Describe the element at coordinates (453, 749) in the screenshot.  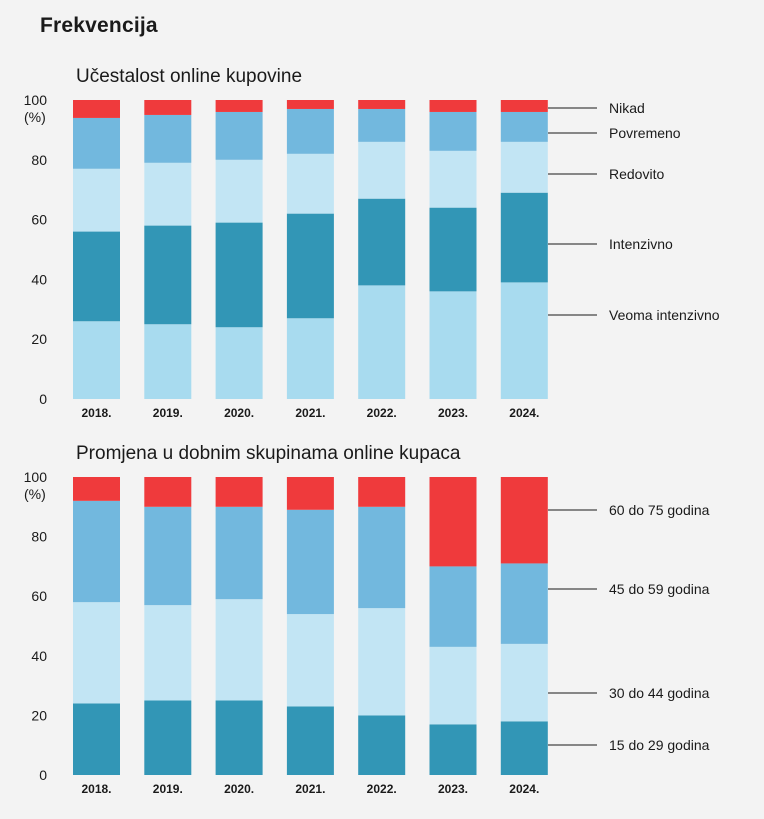
I see `chart2-bar-15-do-29-godina-2023` at that location.